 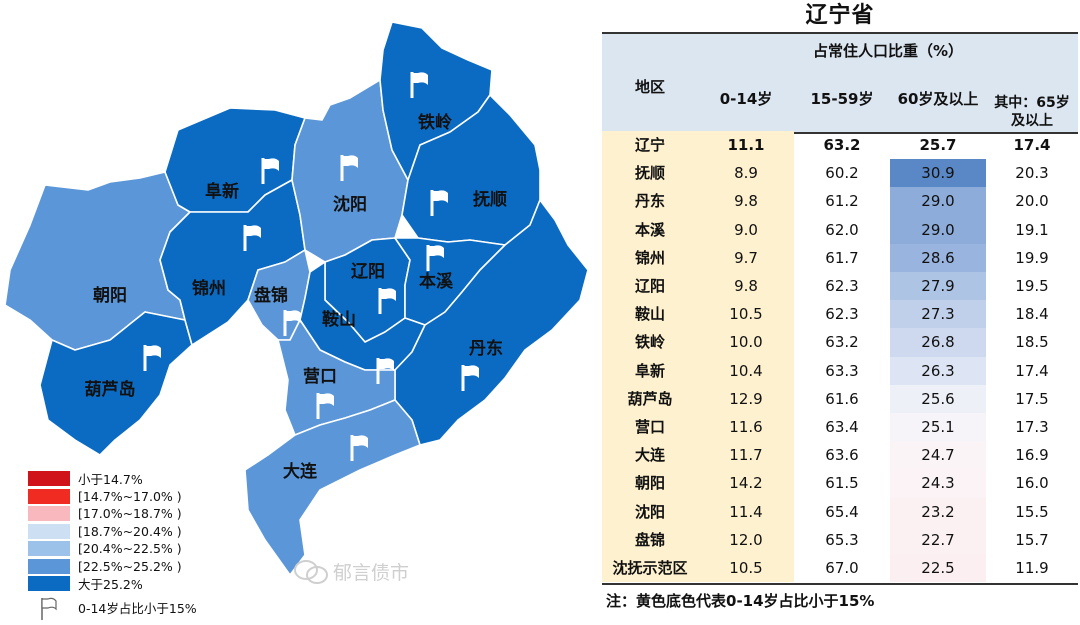 What do you see at coordinates (1032, 145) in the screenshot?
I see `cell-old65: 17.4` at bounding box center [1032, 145].